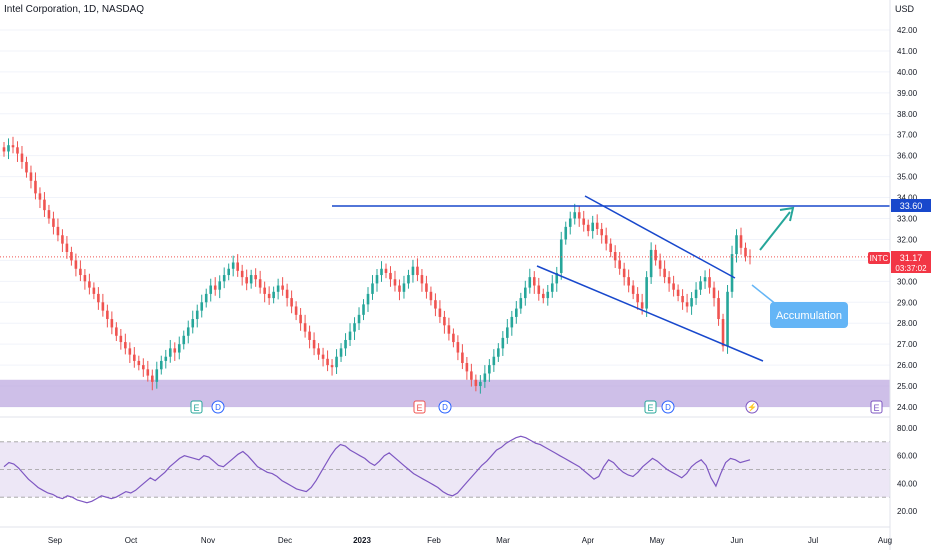  I want to click on price-tick: 33.00, so click(907, 219).